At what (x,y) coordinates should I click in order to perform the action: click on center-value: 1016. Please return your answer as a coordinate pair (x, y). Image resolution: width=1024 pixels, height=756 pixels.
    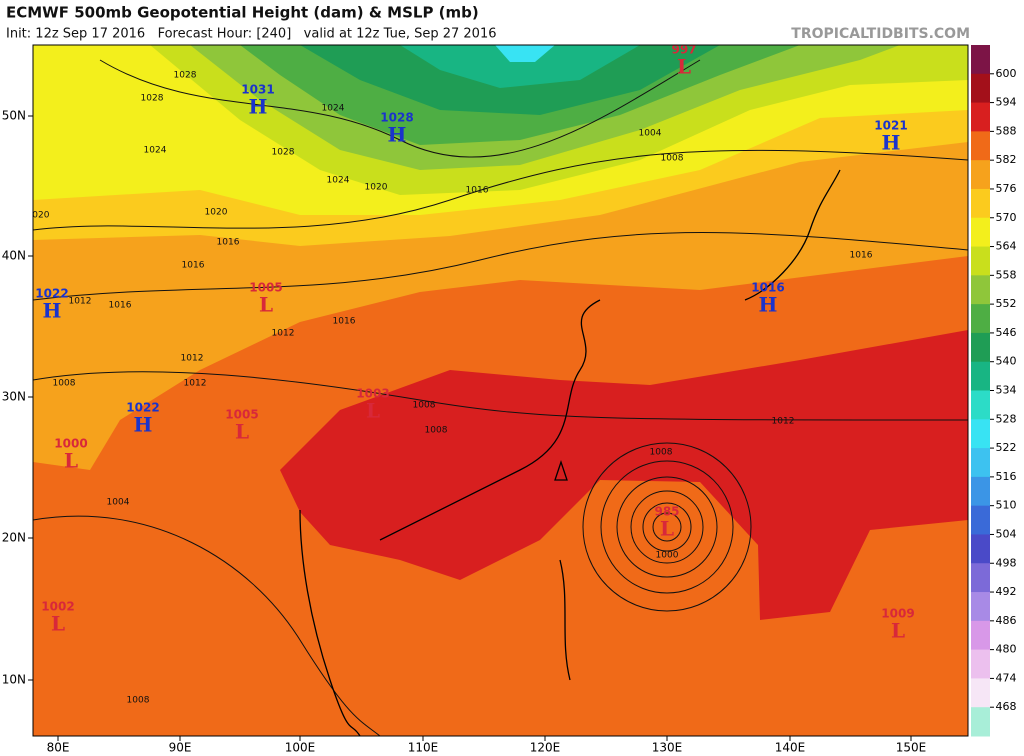
    Looking at the image, I should click on (767, 288).